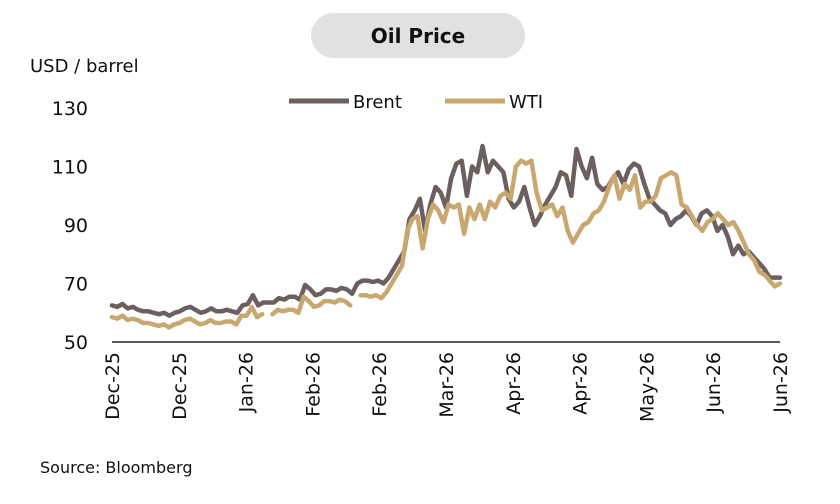  What do you see at coordinates (116, 467) in the screenshot?
I see `source-note: Source: Bloomberg` at bounding box center [116, 467].